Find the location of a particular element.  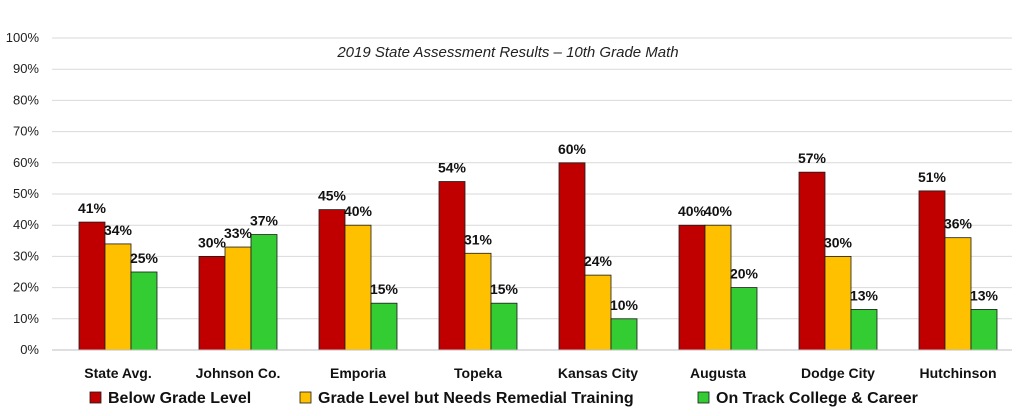

data-label: 51% is located at coordinates (932, 177).